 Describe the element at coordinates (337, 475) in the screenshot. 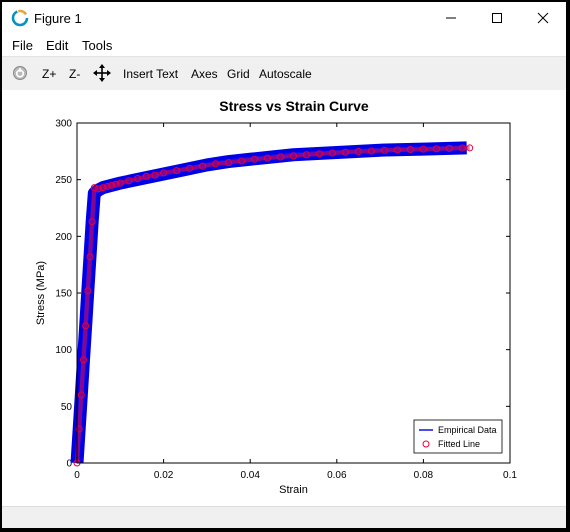

I see `x-tick-label: 0.06` at that location.